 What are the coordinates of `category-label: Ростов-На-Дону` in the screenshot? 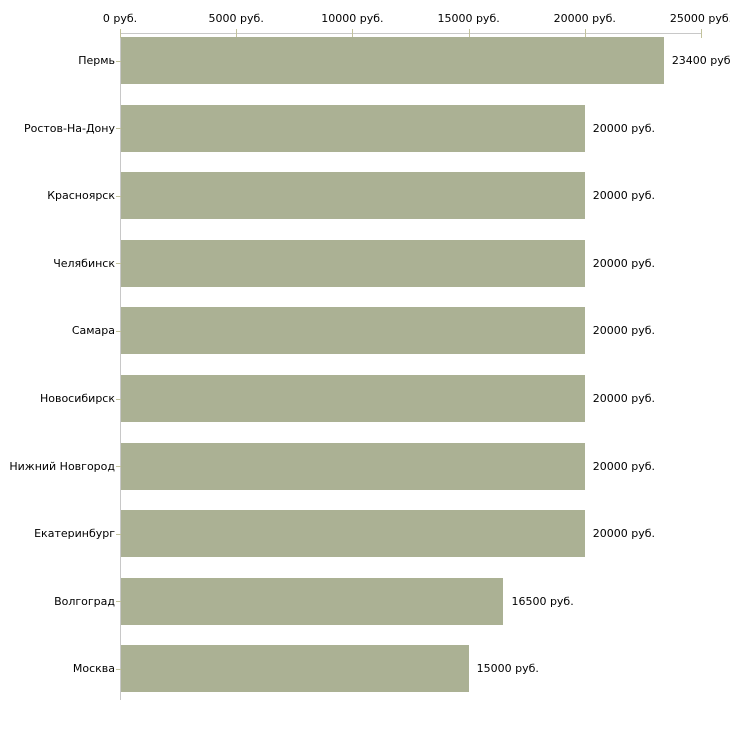 It's located at (69, 128).